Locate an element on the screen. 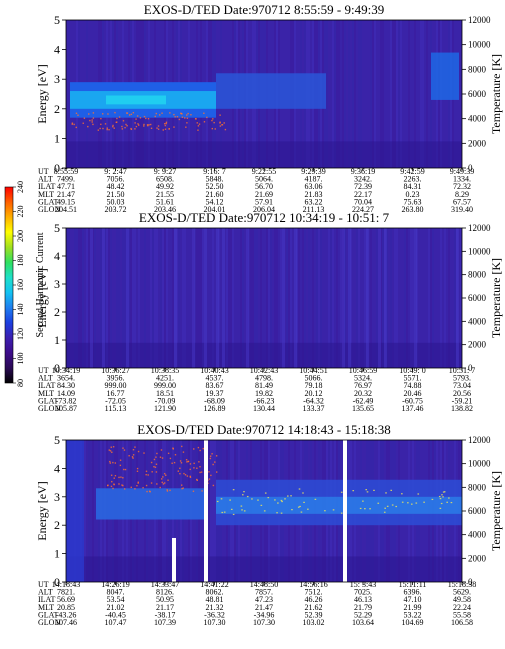  orbit-cell: 5324. is located at coordinates (363, 378).